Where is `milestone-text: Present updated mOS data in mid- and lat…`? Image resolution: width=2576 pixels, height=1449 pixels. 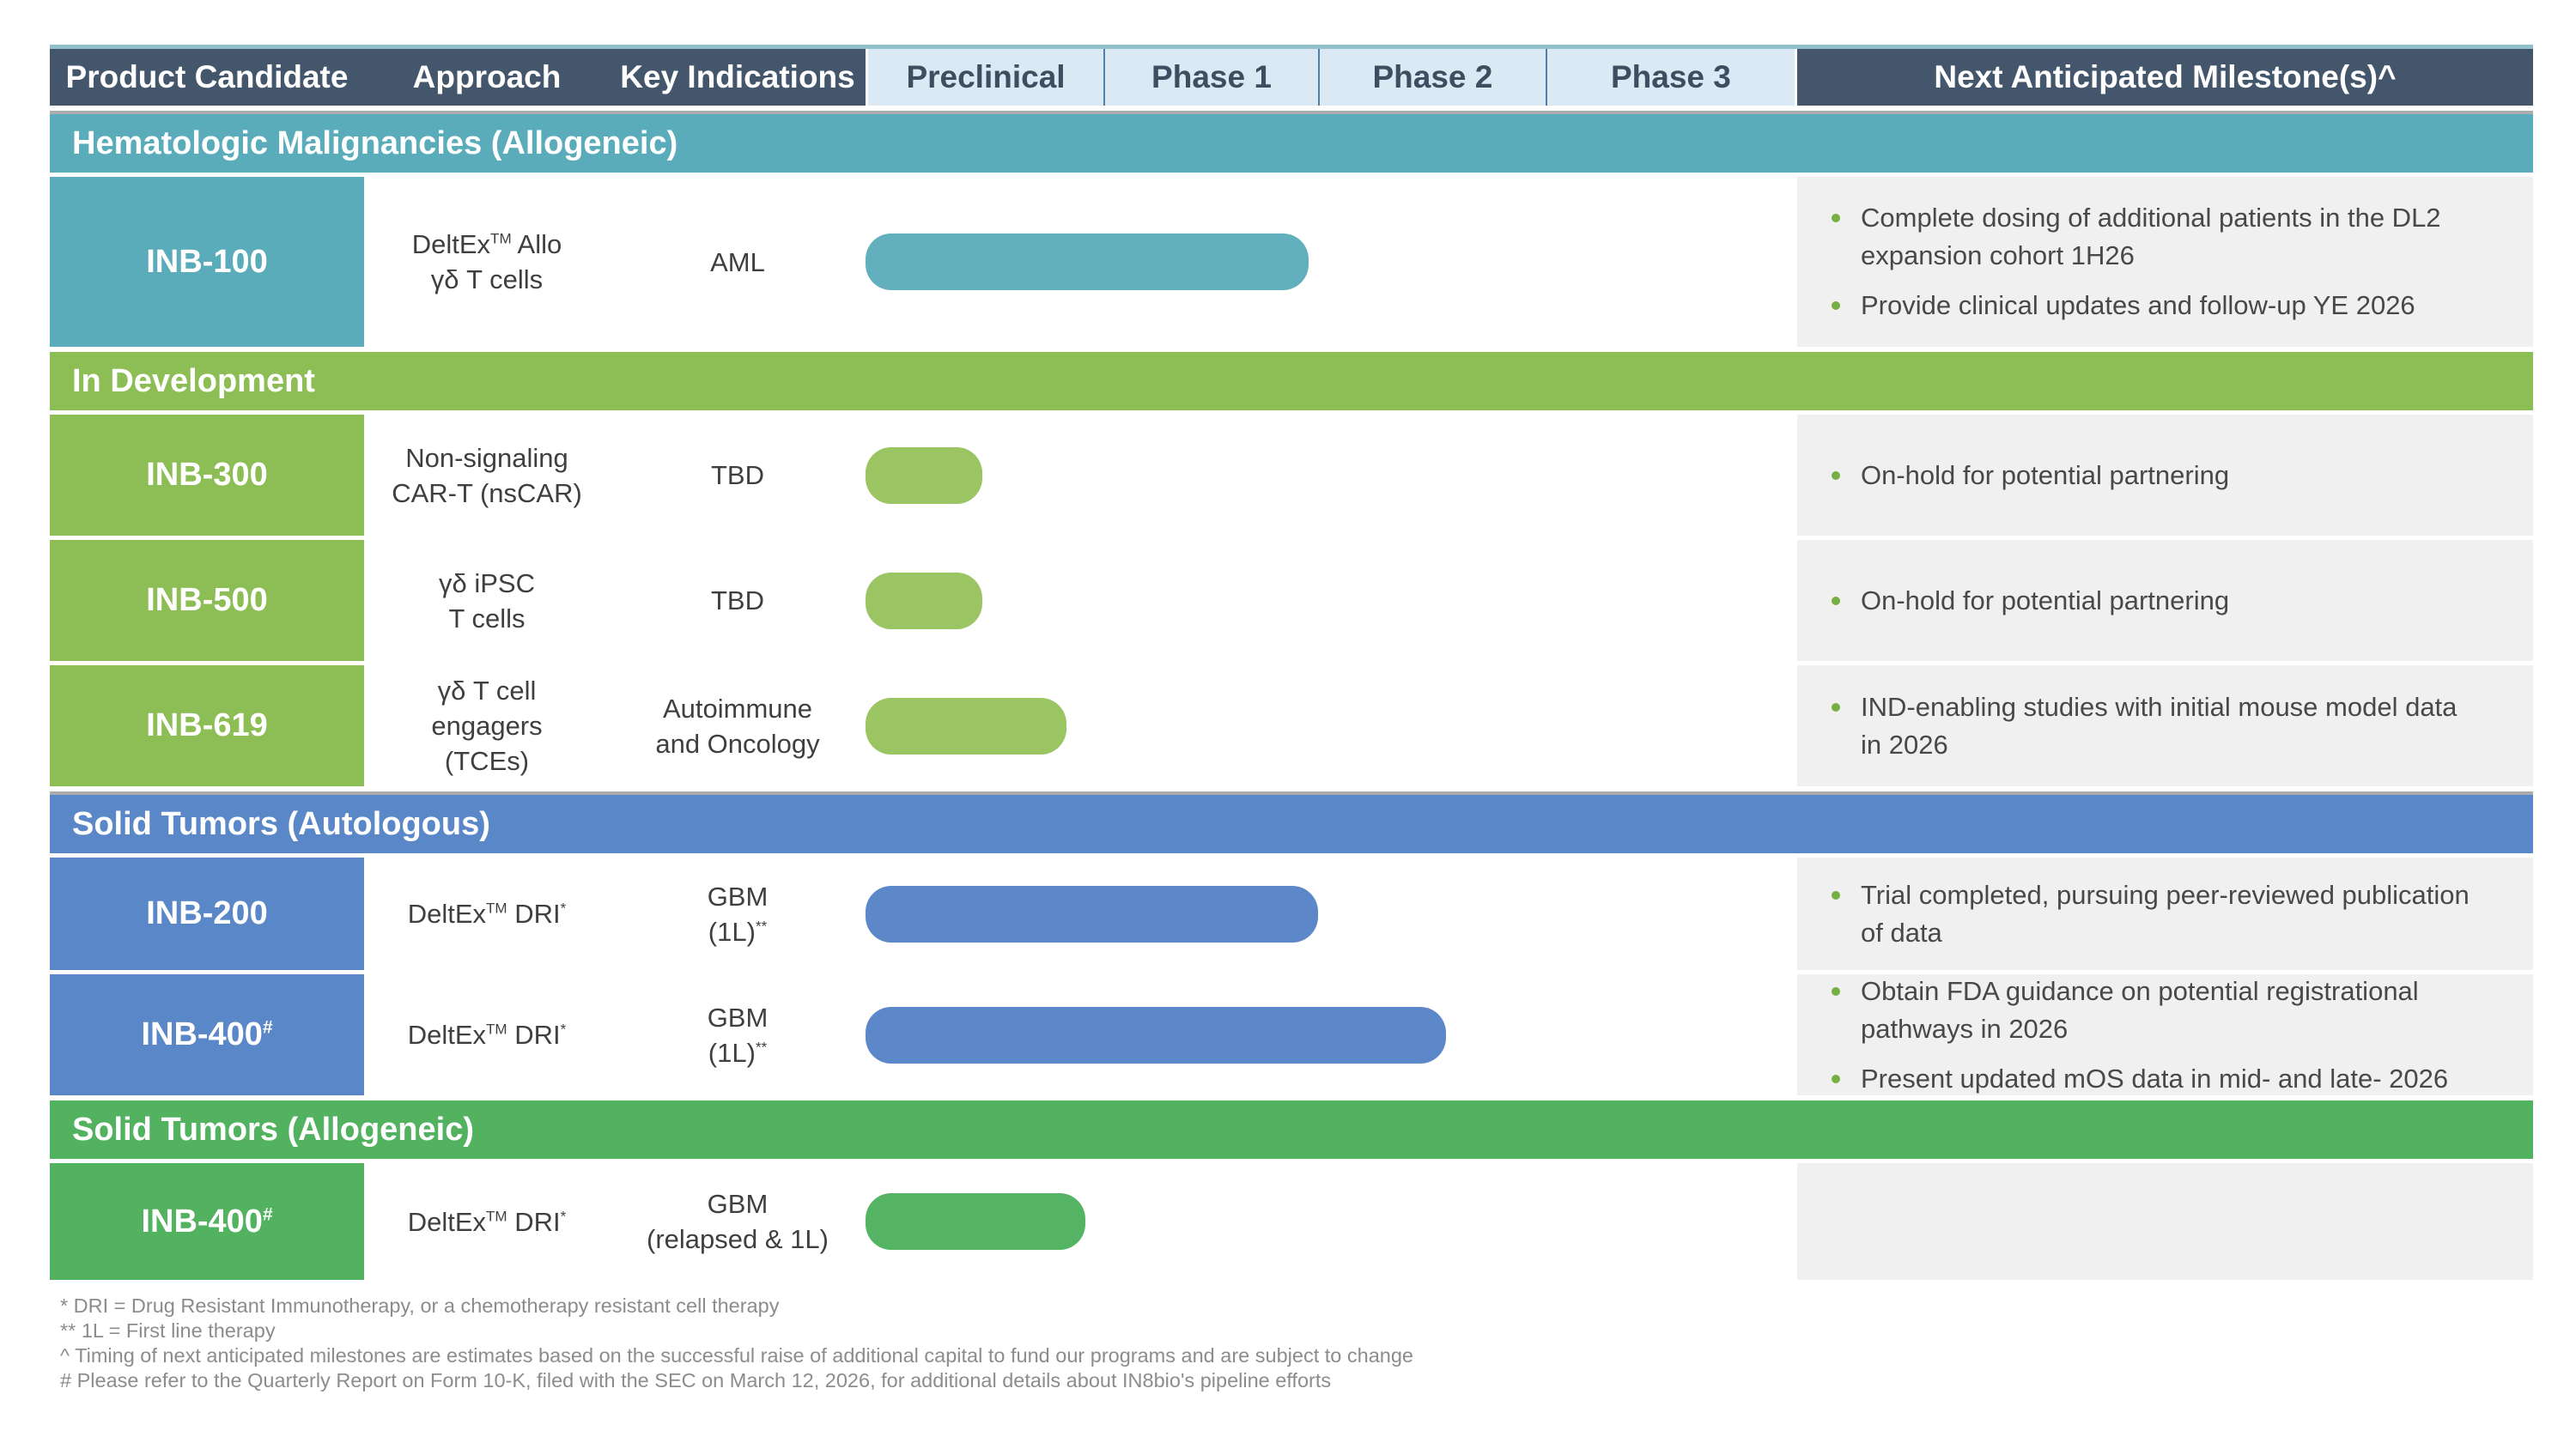 milestone-text: Present updated mOS data in mid- and lat… is located at coordinates (2155, 1078).